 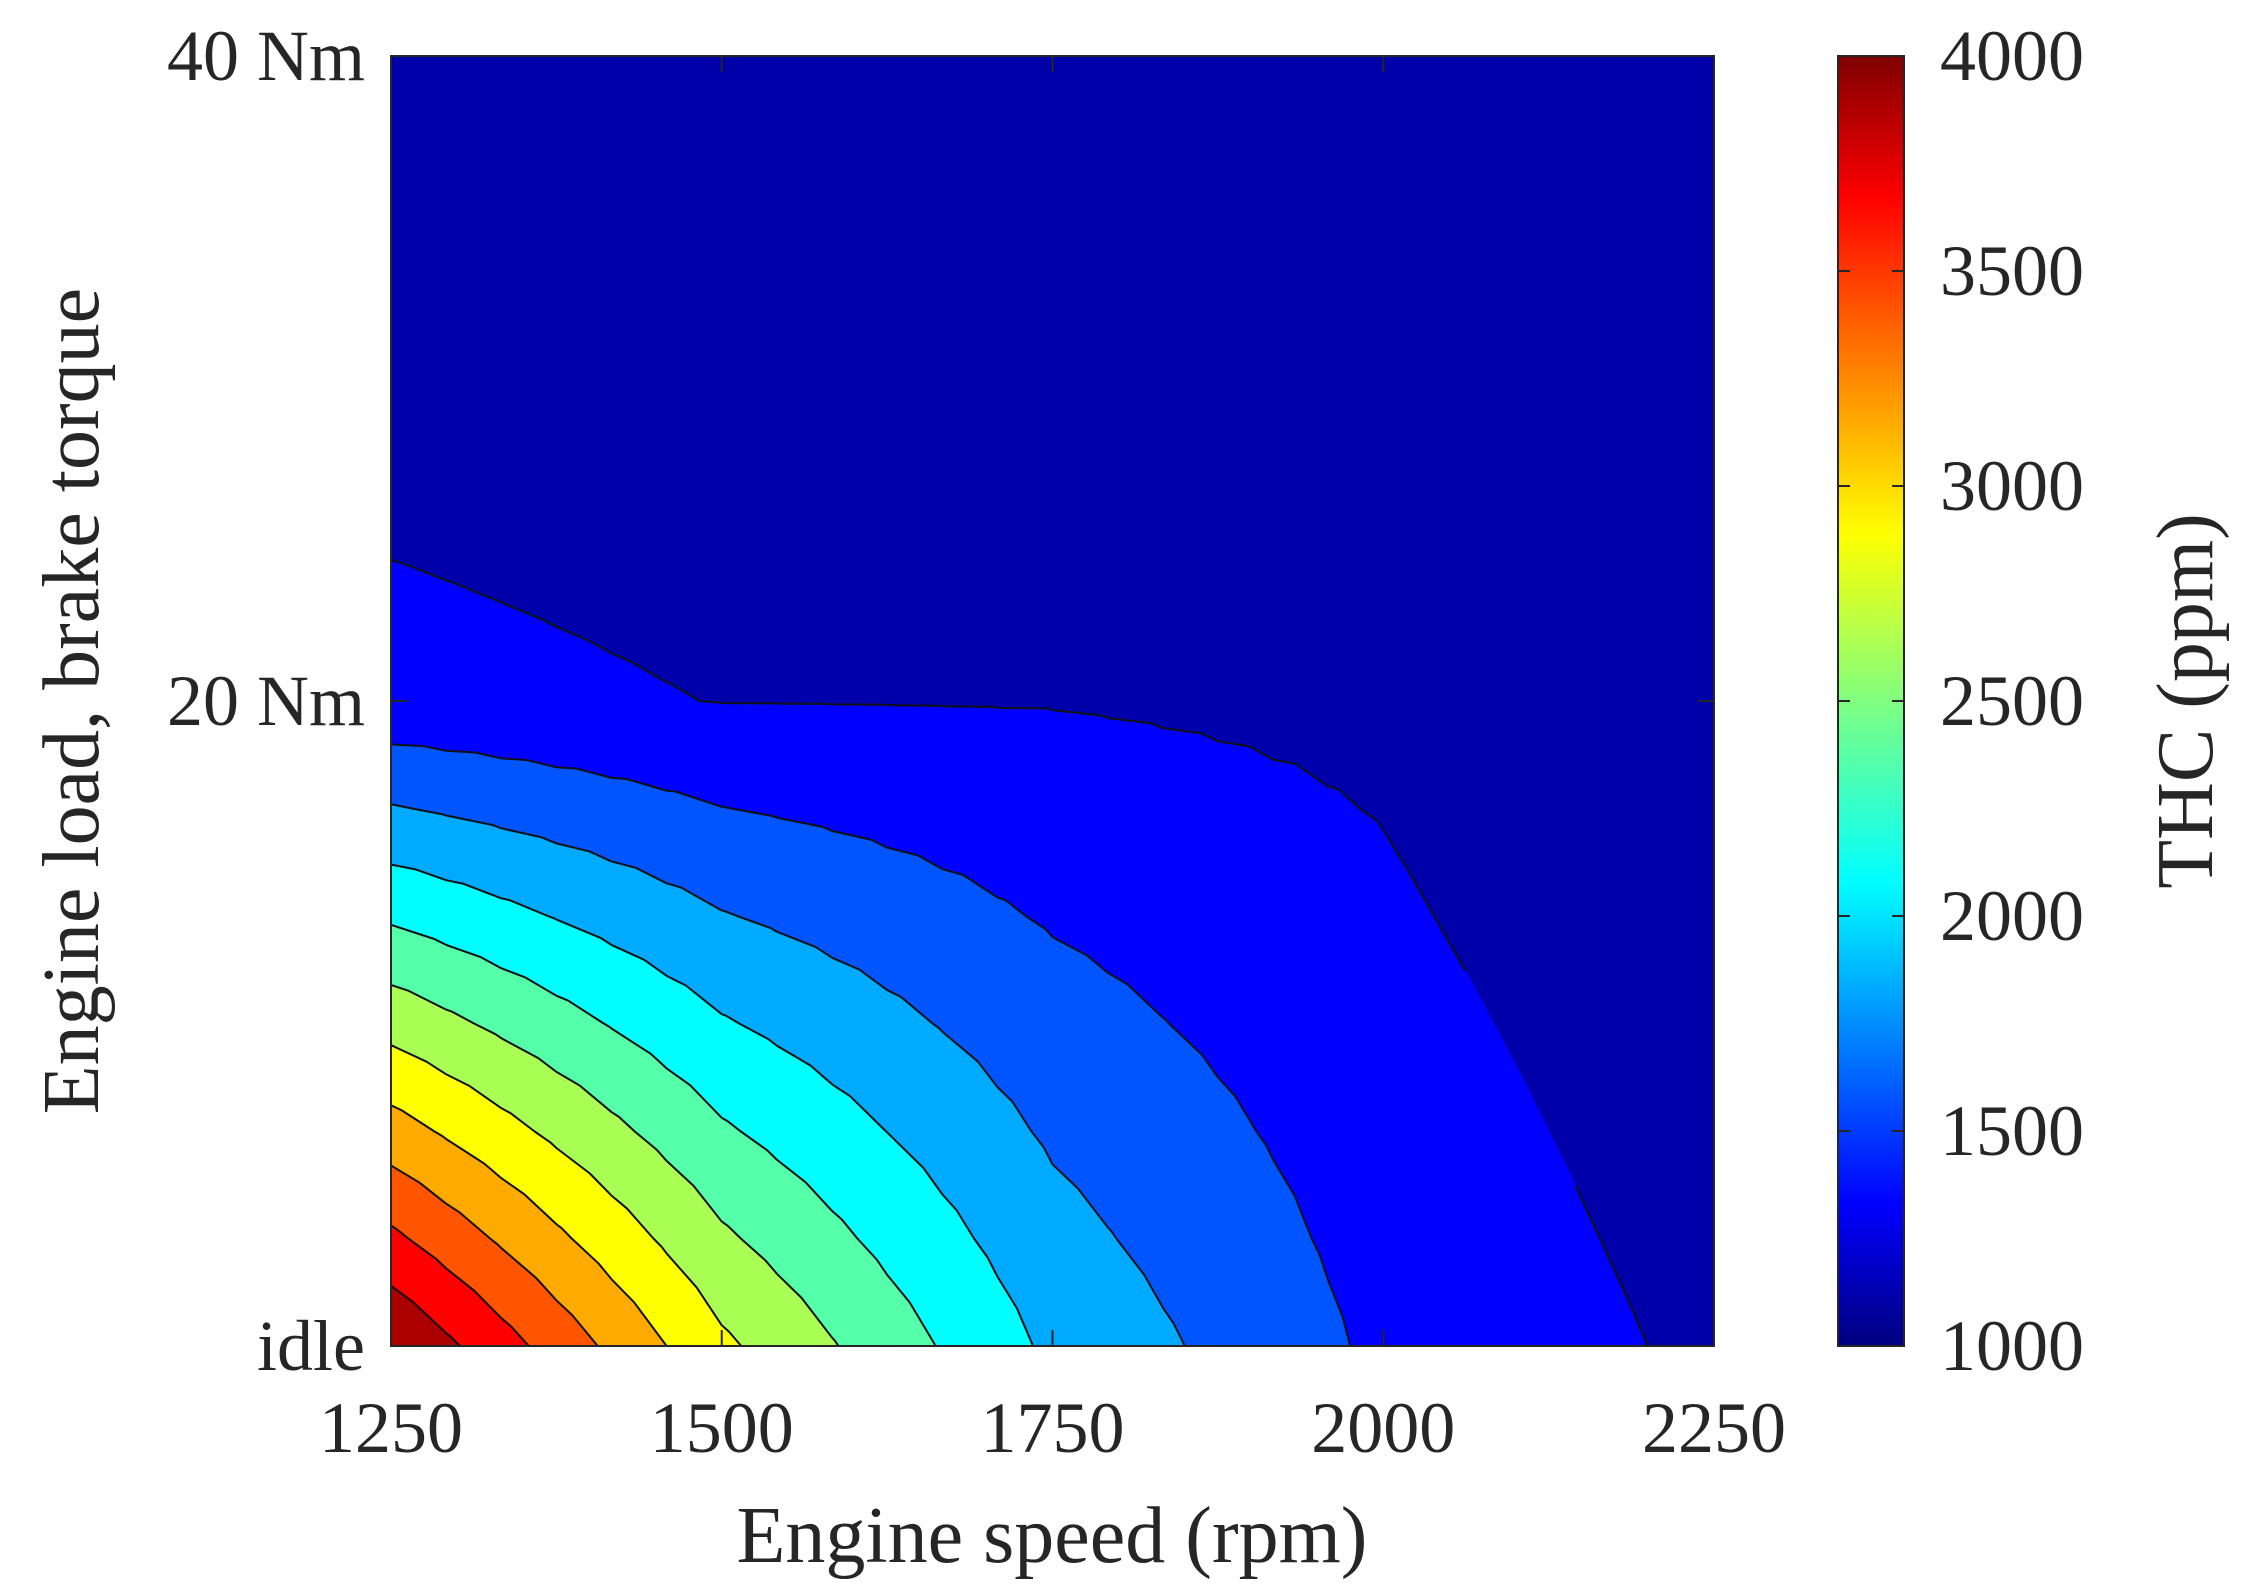 What do you see at coordinates (1053, 1428) in the screenshot?
I see `x-tick-label: 1750` at bounding box center [1053, 1428].